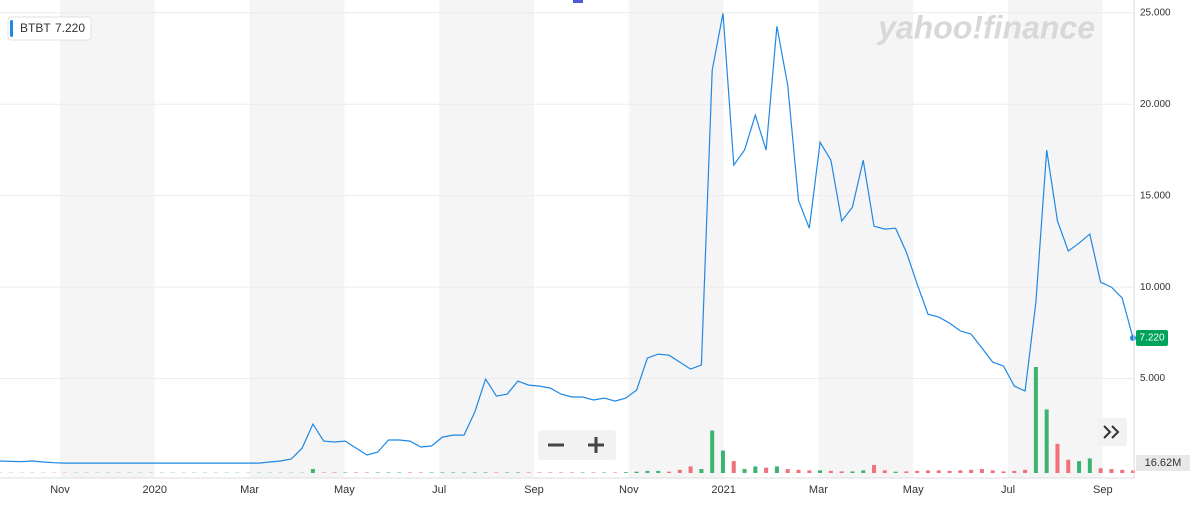 This screenshot has height=508, width=1192. What do you see at coordinates (11, 28) in the screenshot?
I see `quote-color-chip` at bounding box center [11, 28].